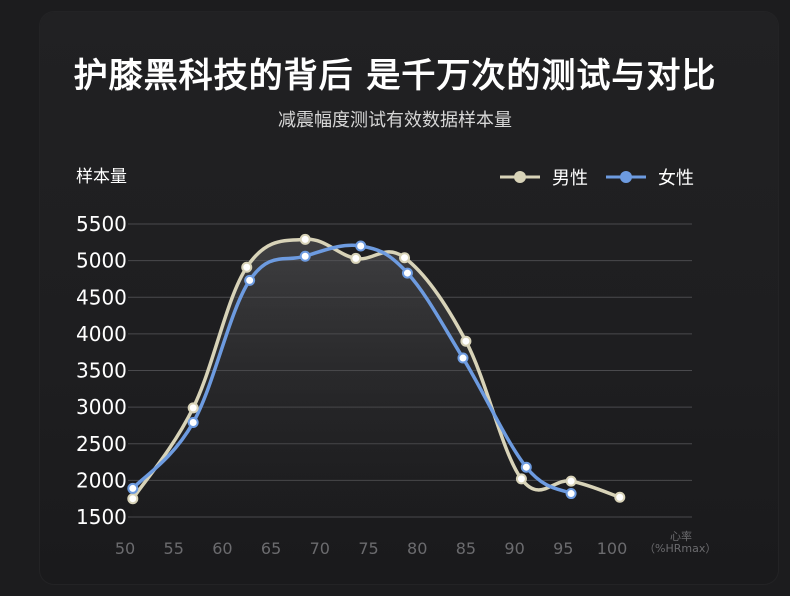 This screenshot has height=596, width=790. What do you see at coordinates (570, 178) in the screenshot?
I see `legend-label-male: 男性` at bounding box center [570, 178].